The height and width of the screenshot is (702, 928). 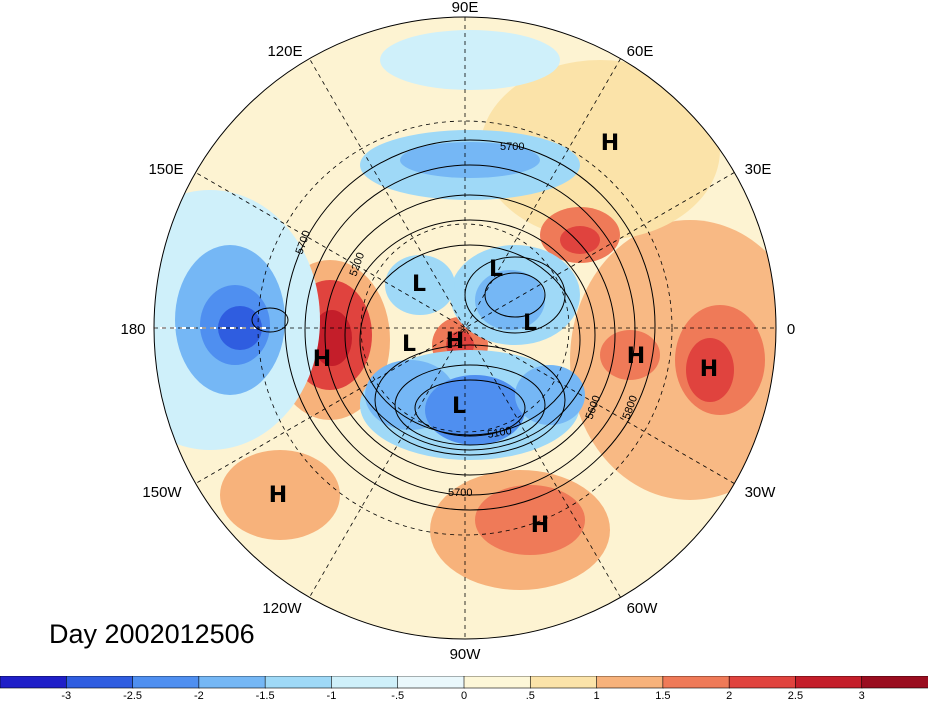 What do you see at coordinates (265, 696) in the screenshot?
I see `colorbar-tick-label: -1.5` at bounding box center [265, 696].